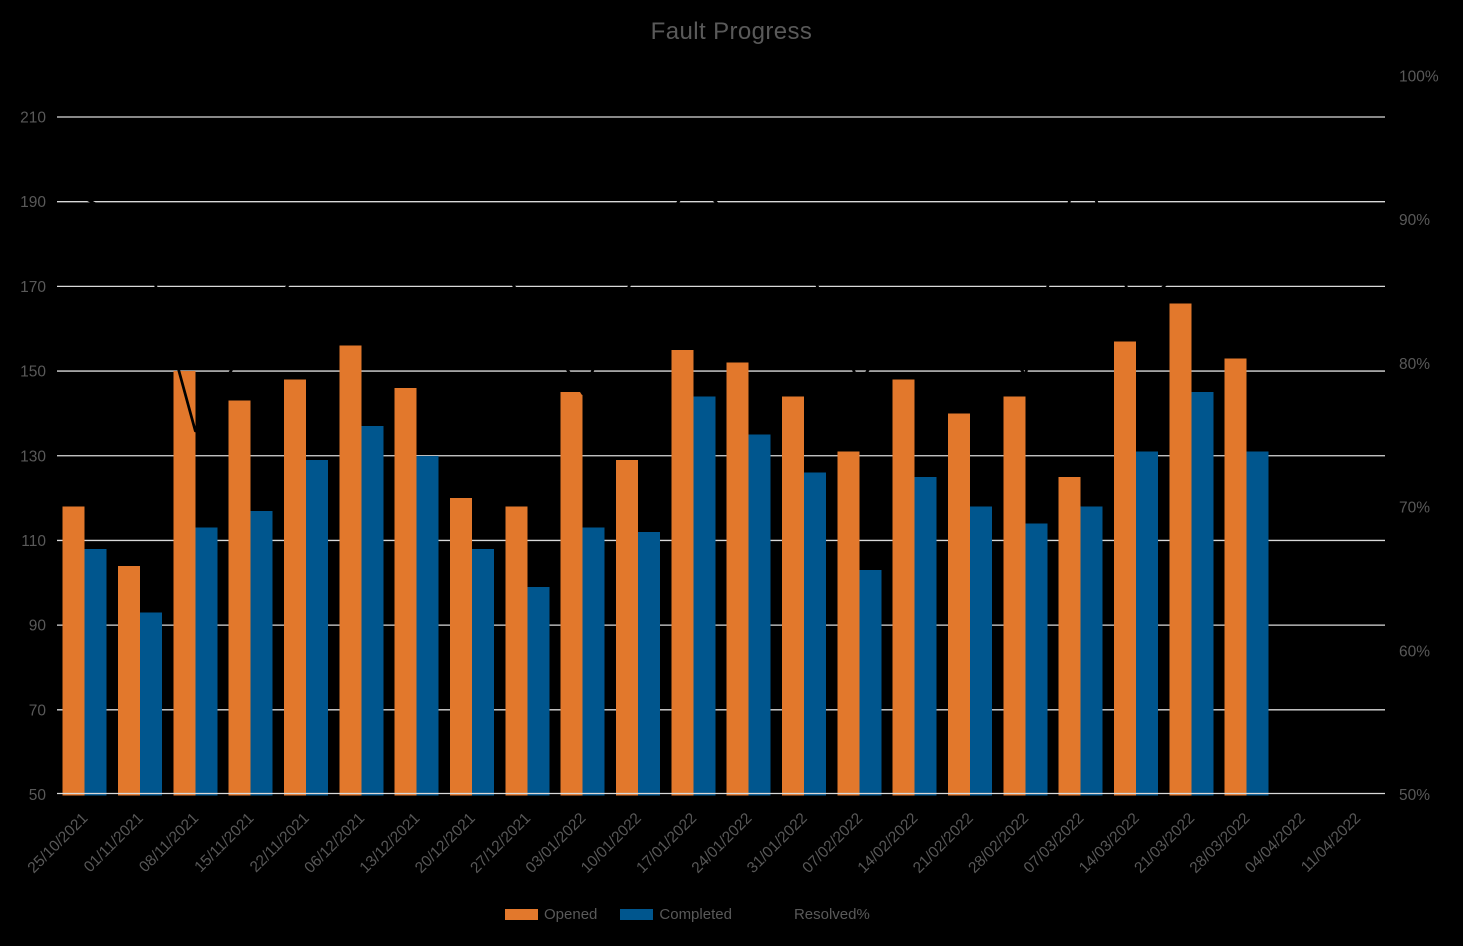 The height and width of the screenshot is (946, 1463). I want to click on y-axis-label: 90, so click(38, 626).